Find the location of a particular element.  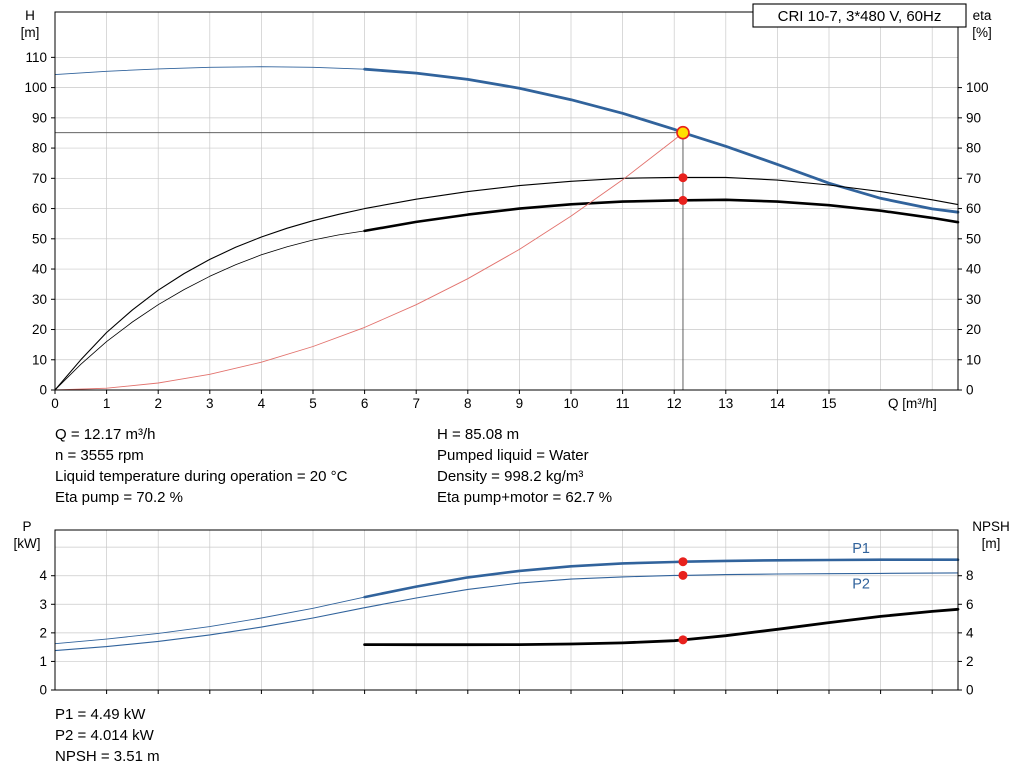

y-left-tick-label: 10 is located at coordinates (39, 359).